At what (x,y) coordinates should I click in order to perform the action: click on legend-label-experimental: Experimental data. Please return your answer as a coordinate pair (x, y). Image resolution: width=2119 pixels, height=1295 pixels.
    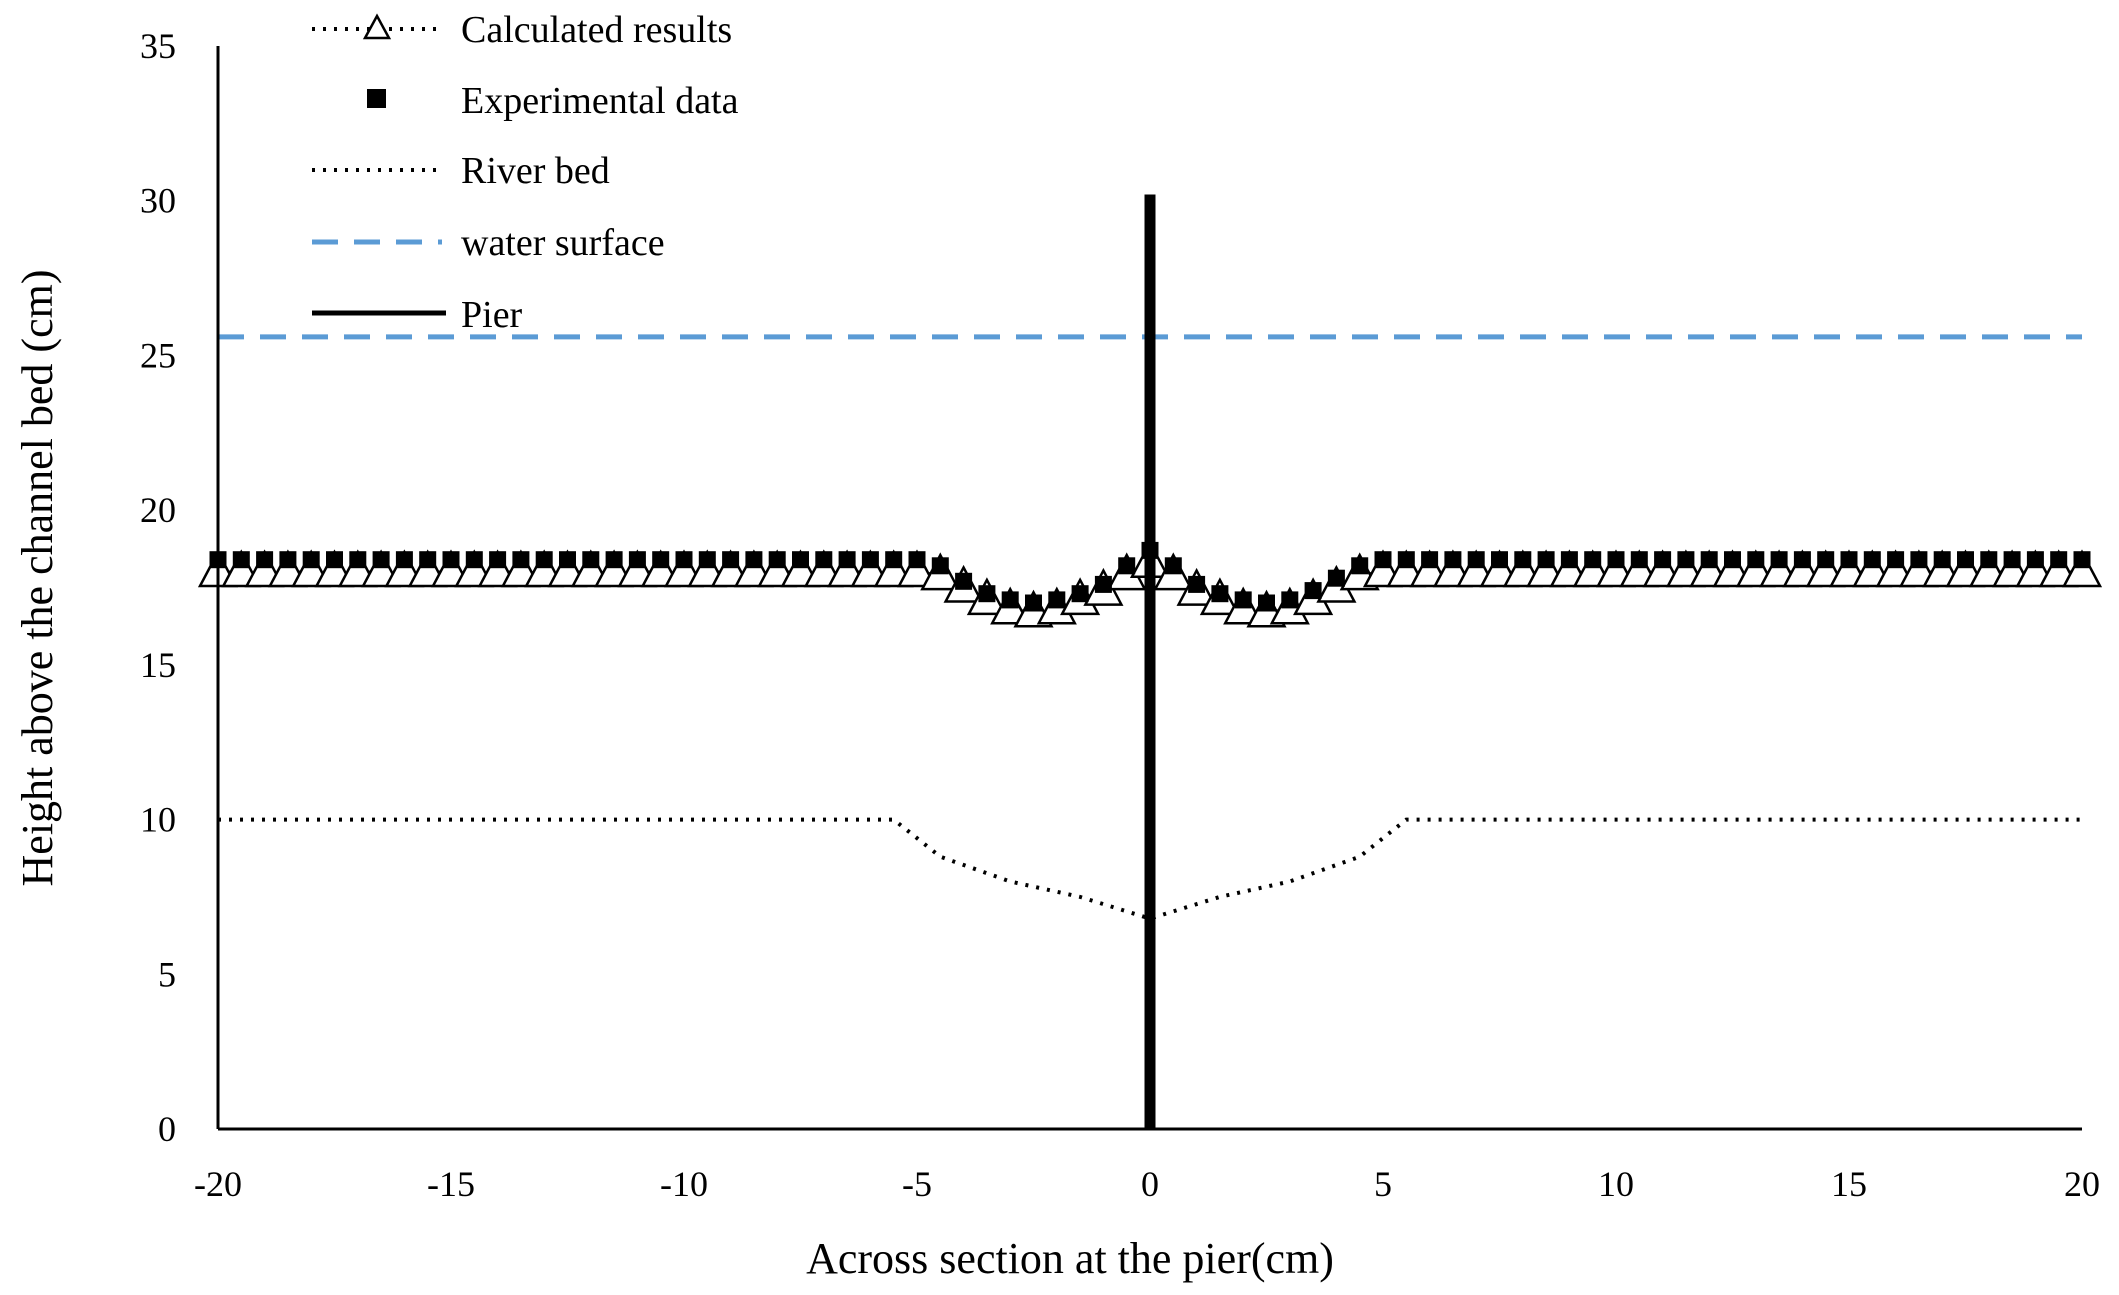
    Looking at the image, I should click on (600, 101).